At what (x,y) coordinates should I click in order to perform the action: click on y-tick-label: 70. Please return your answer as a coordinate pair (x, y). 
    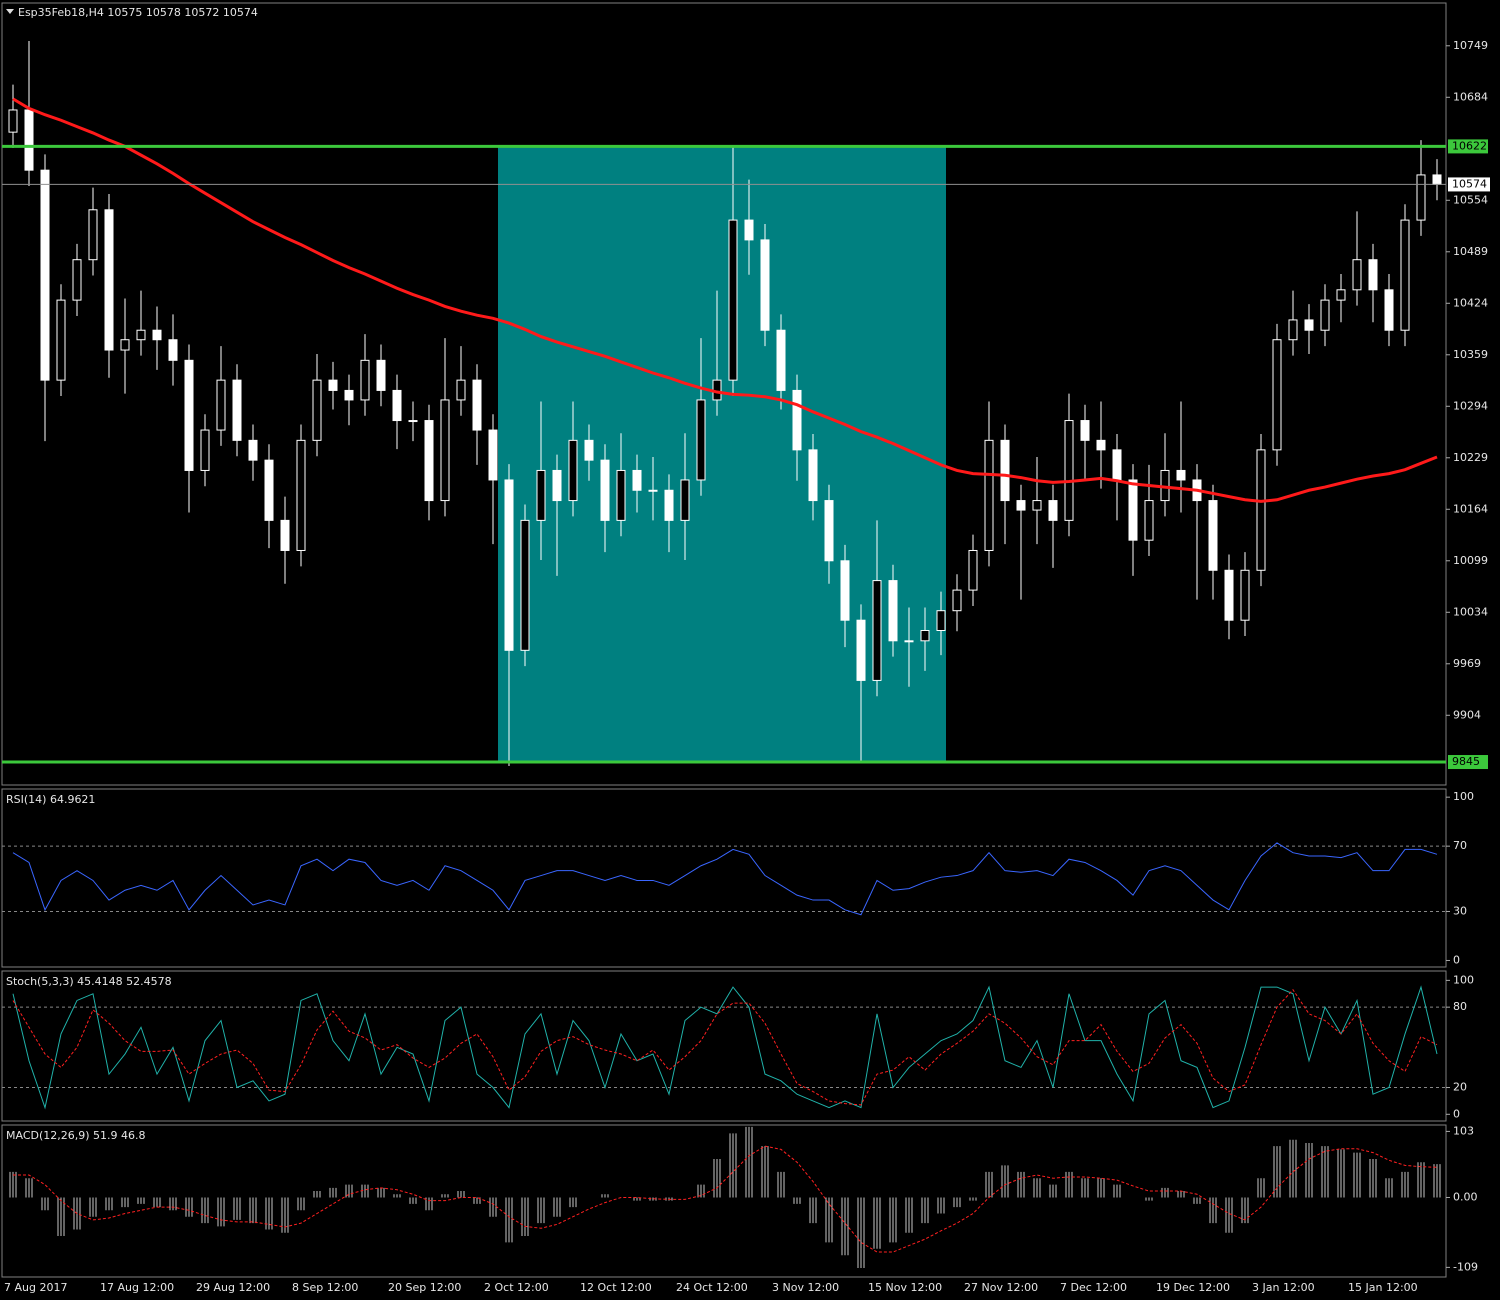
    Looking at the image, I should click on (1460, 845).